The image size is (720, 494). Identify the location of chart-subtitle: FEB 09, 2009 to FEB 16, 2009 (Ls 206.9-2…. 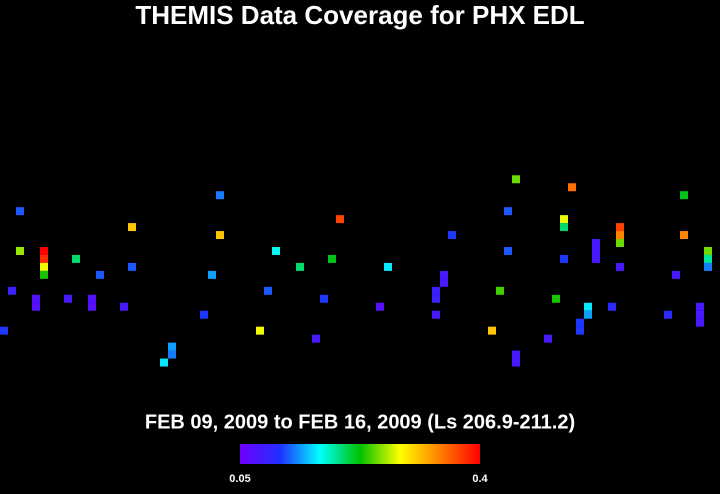
(360, 422).